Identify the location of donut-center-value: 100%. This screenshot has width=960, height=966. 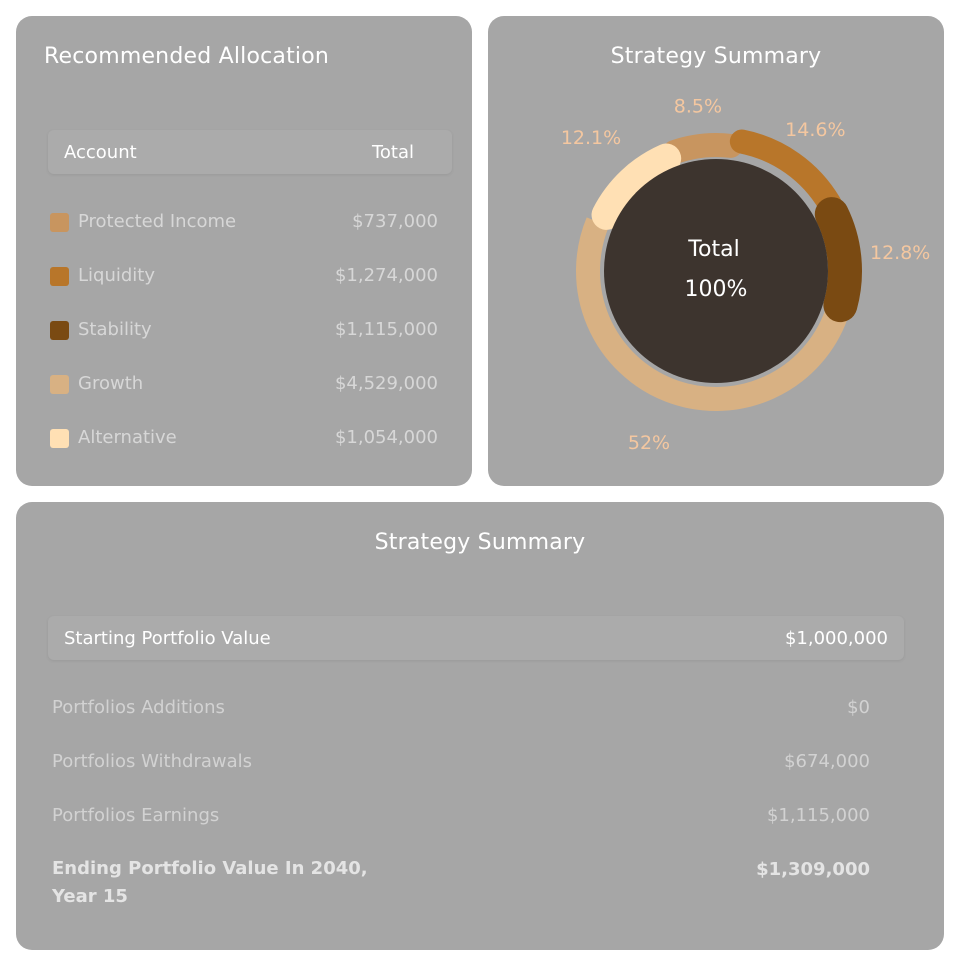
(716, 289).